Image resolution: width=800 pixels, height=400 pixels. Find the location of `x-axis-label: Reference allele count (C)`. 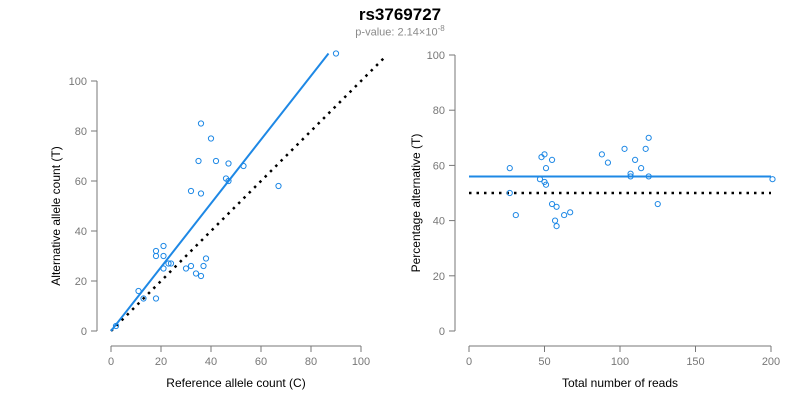

x-axis-label: Reference allele count (C) is located at coordinates (235, 383).